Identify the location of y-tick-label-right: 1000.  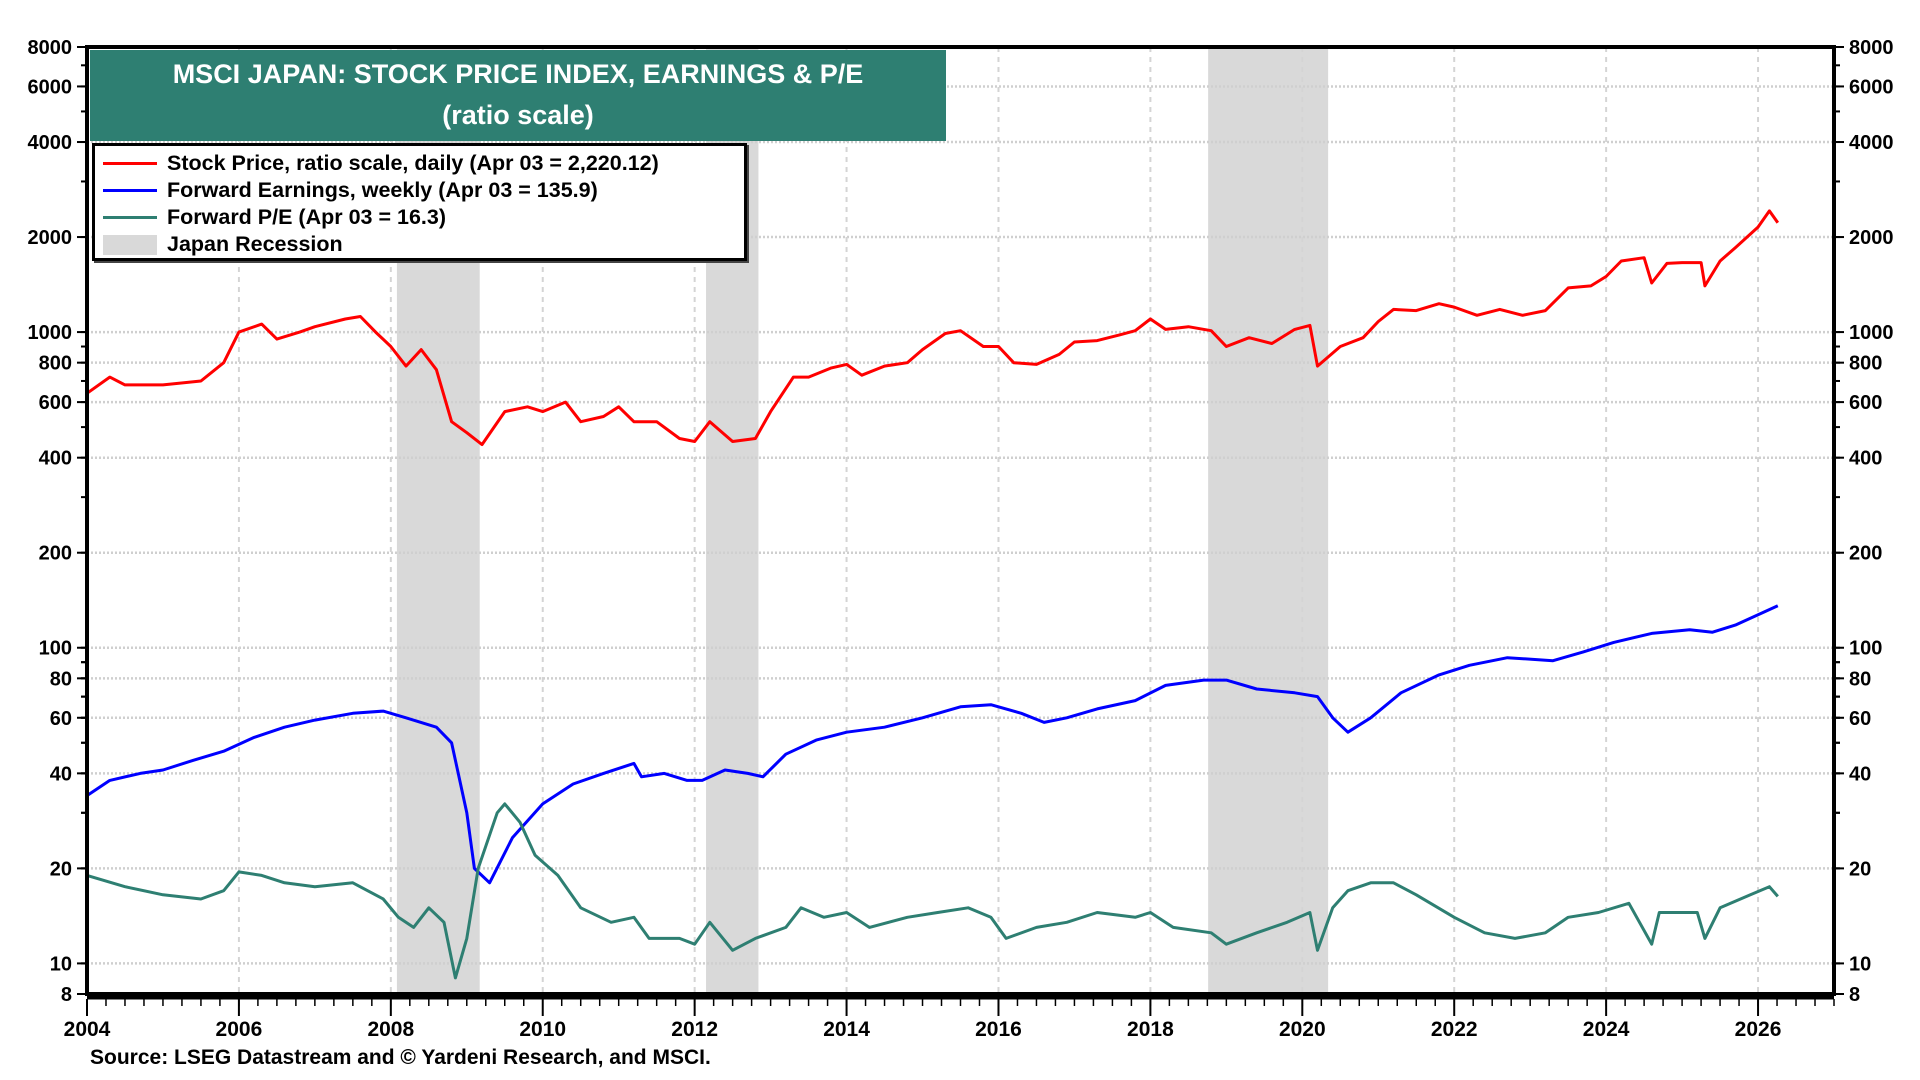
(1871, 333).